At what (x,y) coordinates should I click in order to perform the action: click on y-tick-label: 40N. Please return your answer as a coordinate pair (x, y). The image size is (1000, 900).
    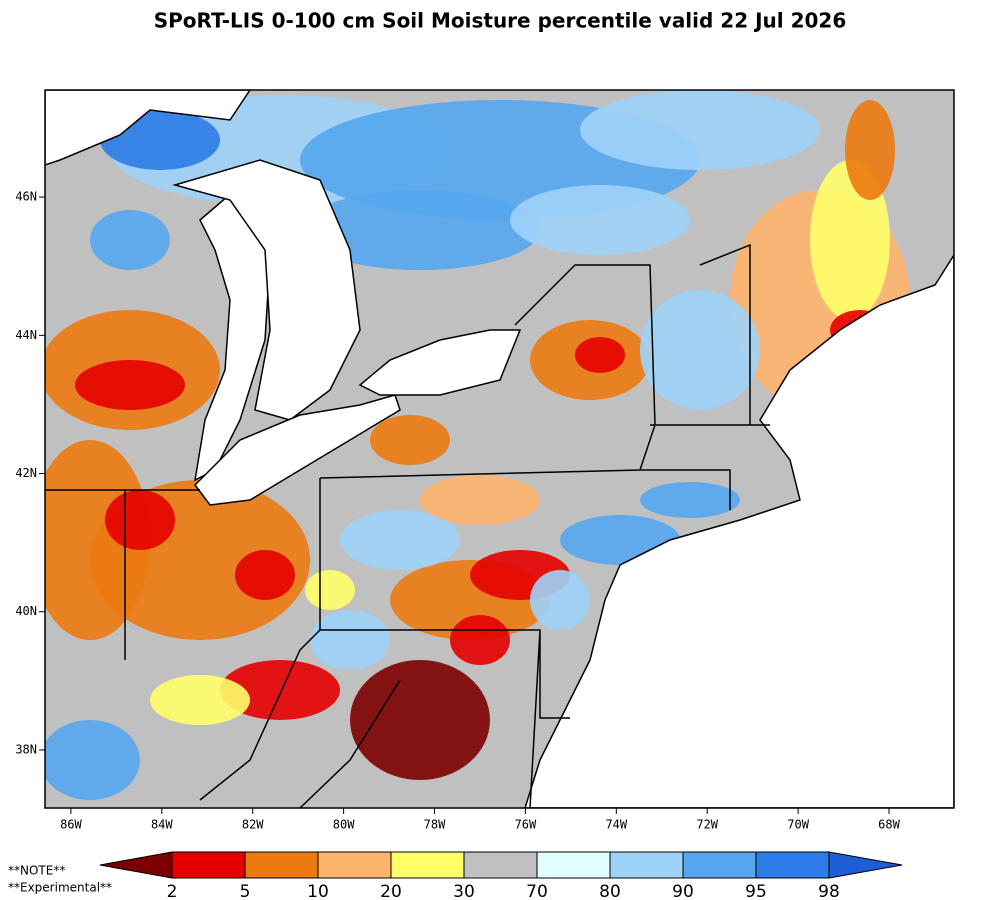
    Looking at the image, I should click on (26, 611).